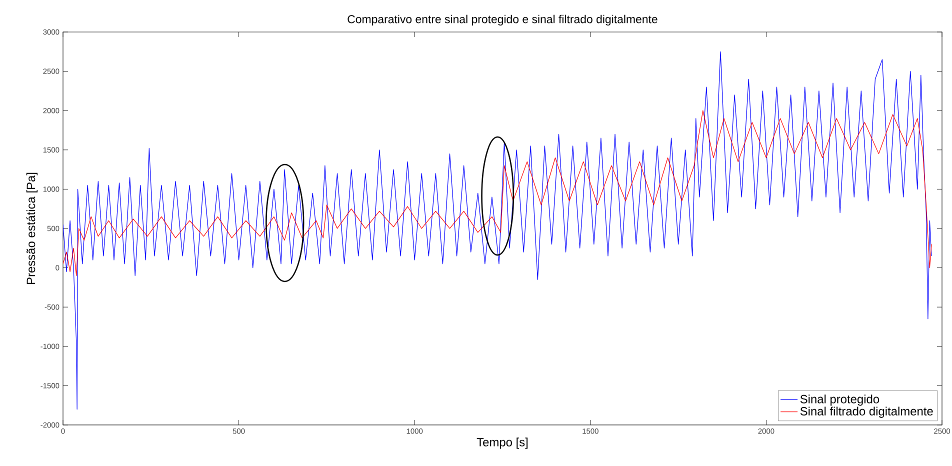 This screenshot has width=952, height=466. I want to click on legend-label: Sinal protegido, so click(840, 400).